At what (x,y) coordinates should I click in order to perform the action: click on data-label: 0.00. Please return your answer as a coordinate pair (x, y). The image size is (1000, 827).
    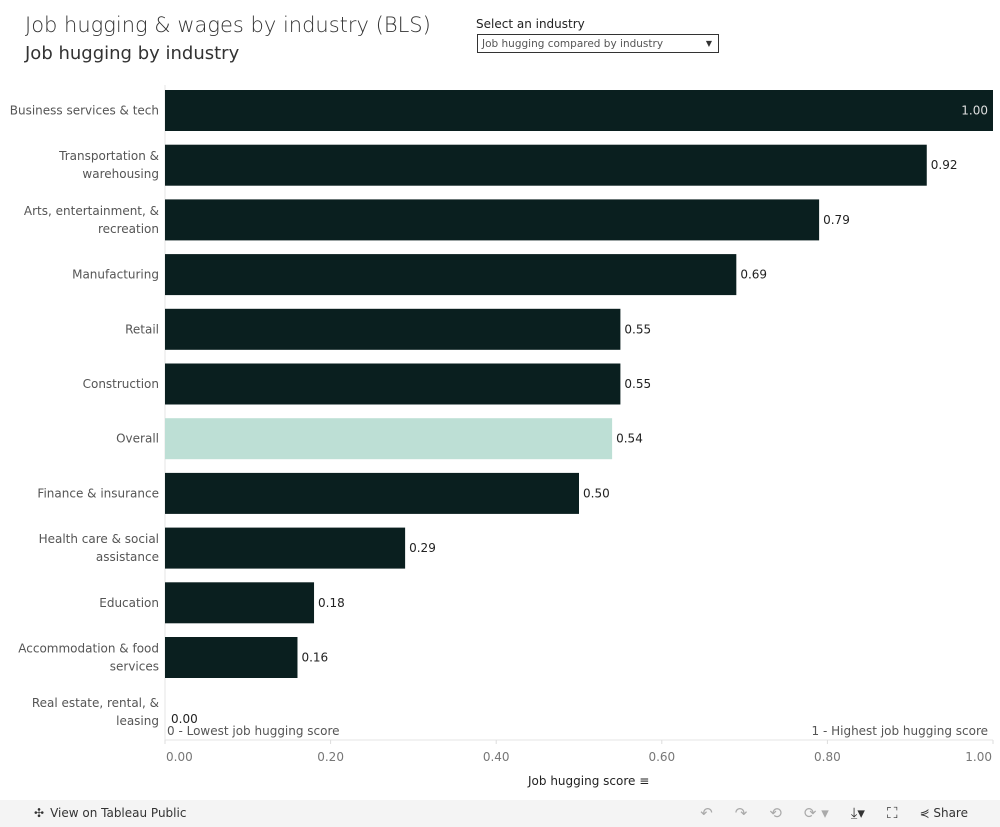
    Looking at the image, I should click on (184, 719).